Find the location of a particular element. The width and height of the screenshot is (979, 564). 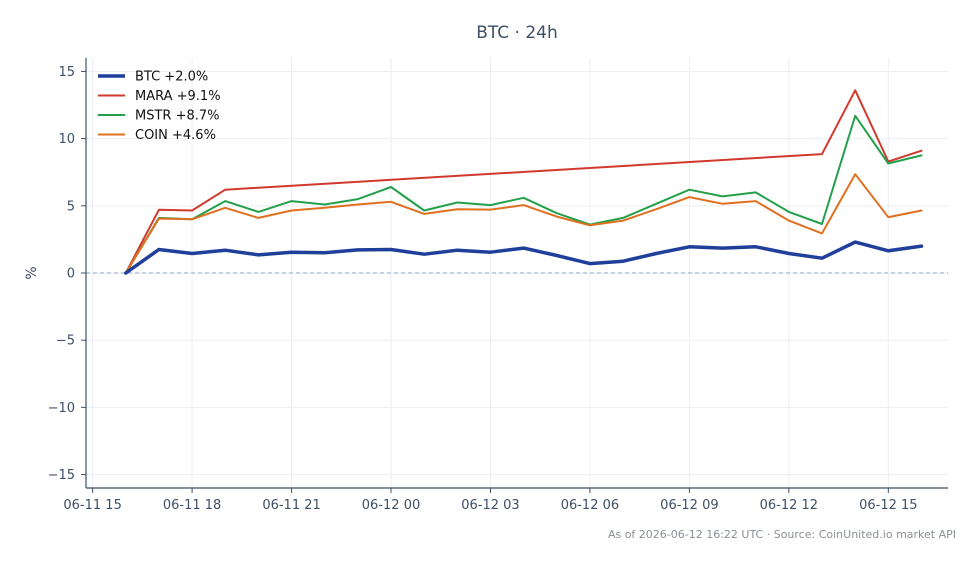

x-tick-label: 06-12 15 is located at coordinates (888, 505).